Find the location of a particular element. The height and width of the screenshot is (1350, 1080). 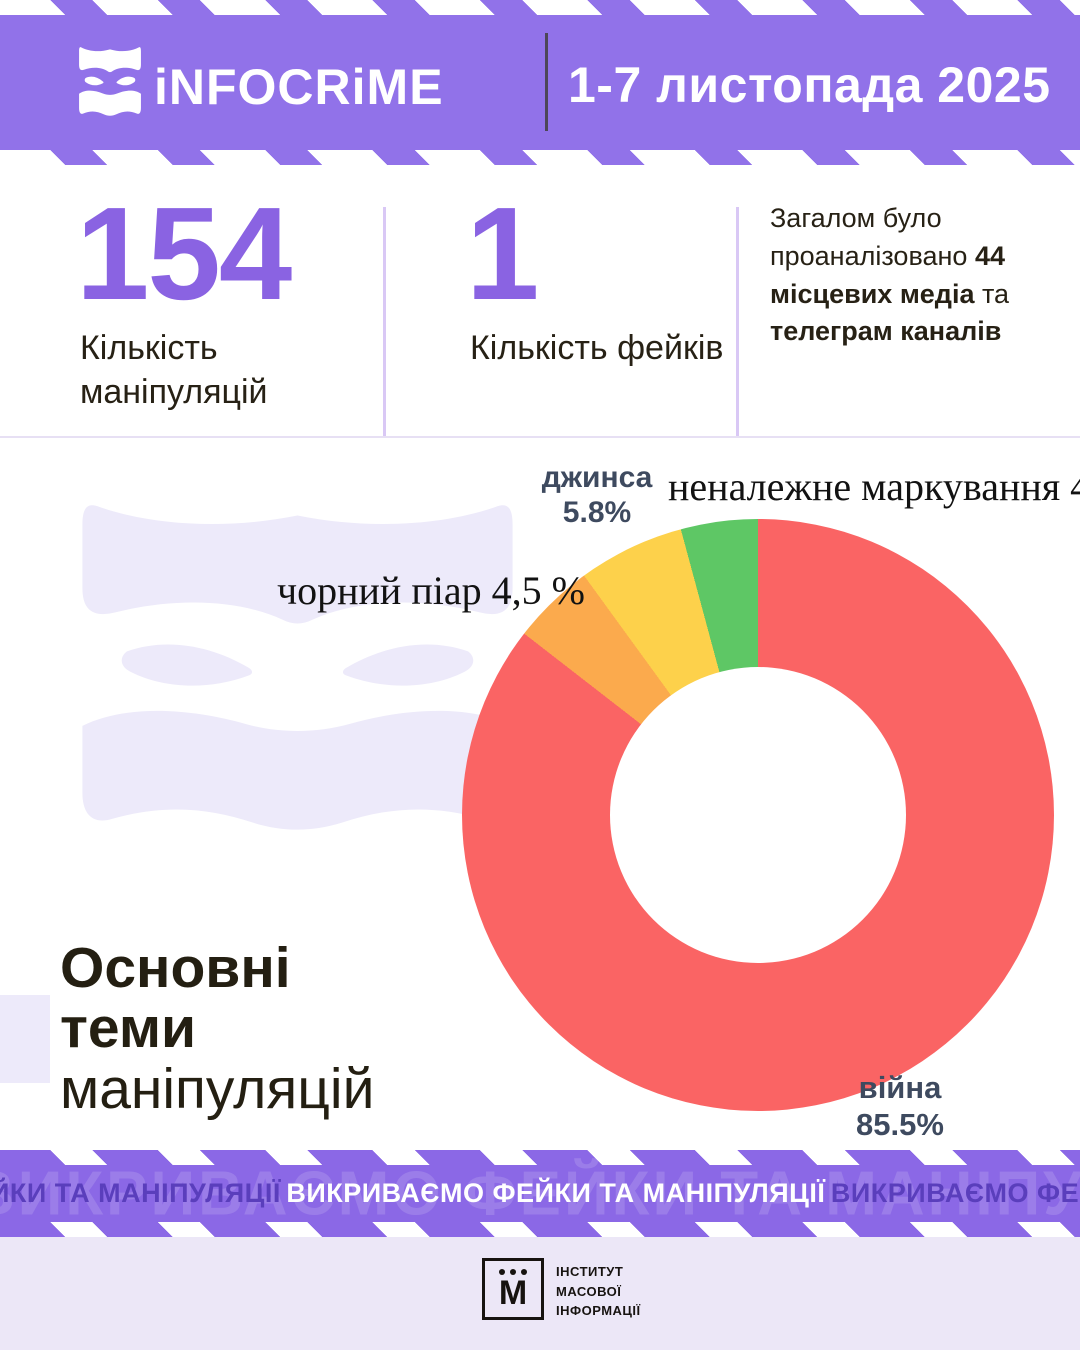

manipulations-count: 154 is located at coordinates (184, 253).